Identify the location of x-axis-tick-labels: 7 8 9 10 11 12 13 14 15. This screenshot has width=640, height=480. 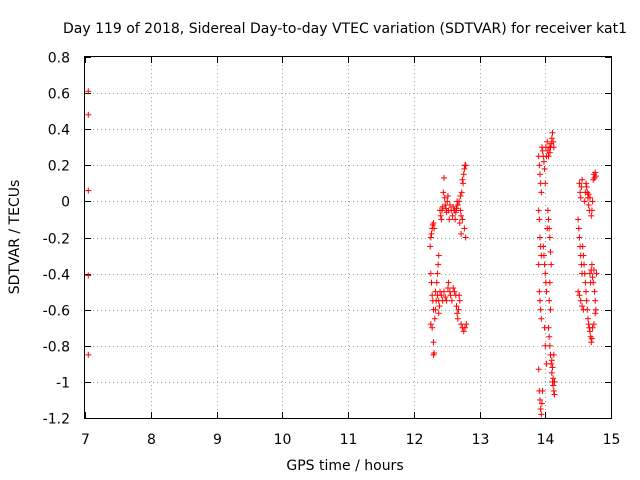
(350, 440).